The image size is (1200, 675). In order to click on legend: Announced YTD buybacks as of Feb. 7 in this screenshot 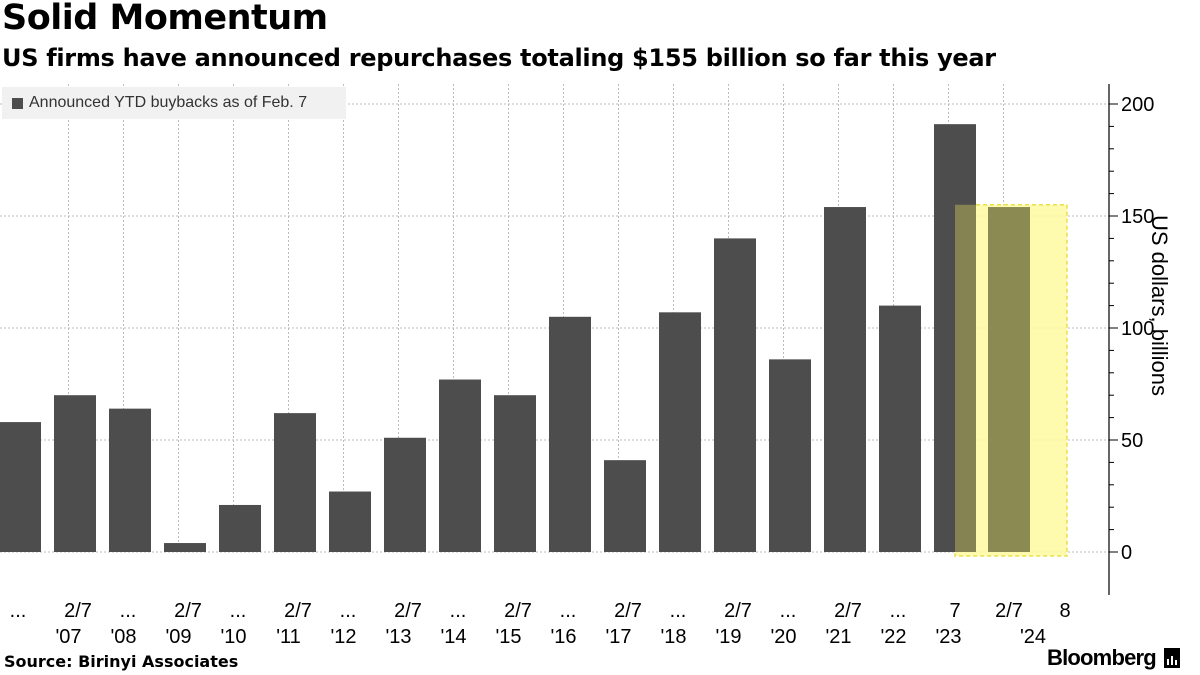, I will do `click(174, 103)`.